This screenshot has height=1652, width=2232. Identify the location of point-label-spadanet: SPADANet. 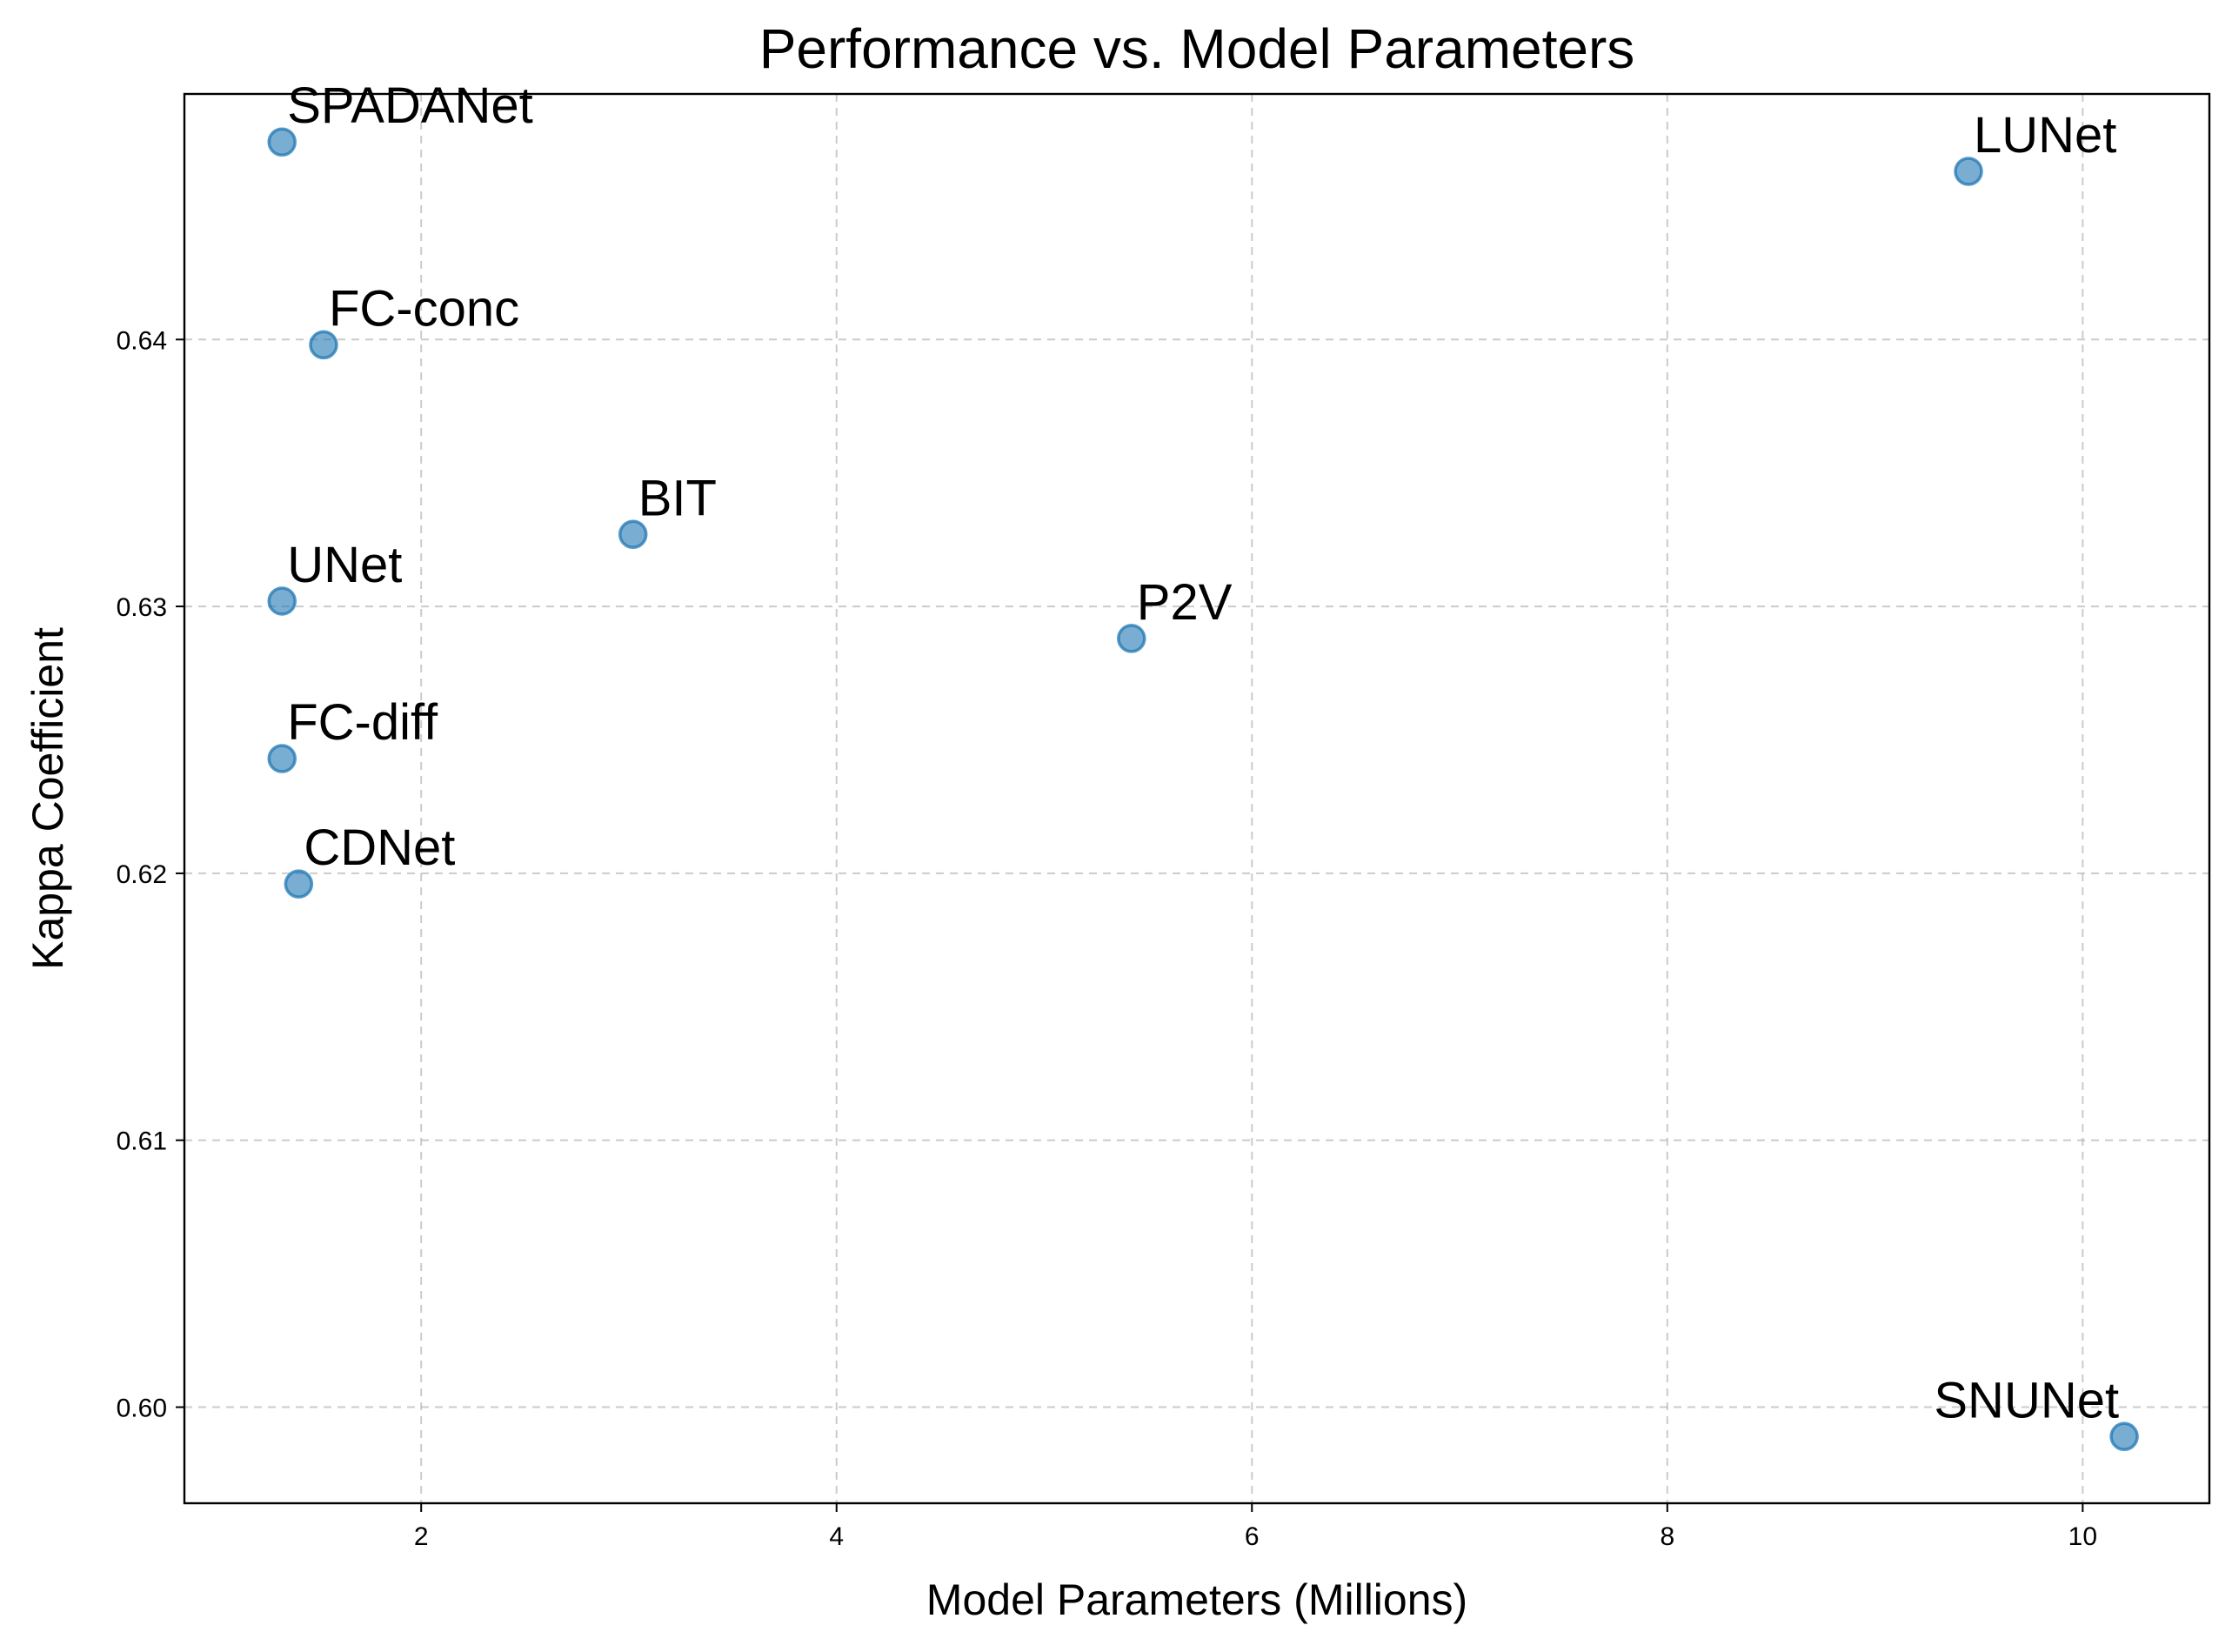
(410, 105).